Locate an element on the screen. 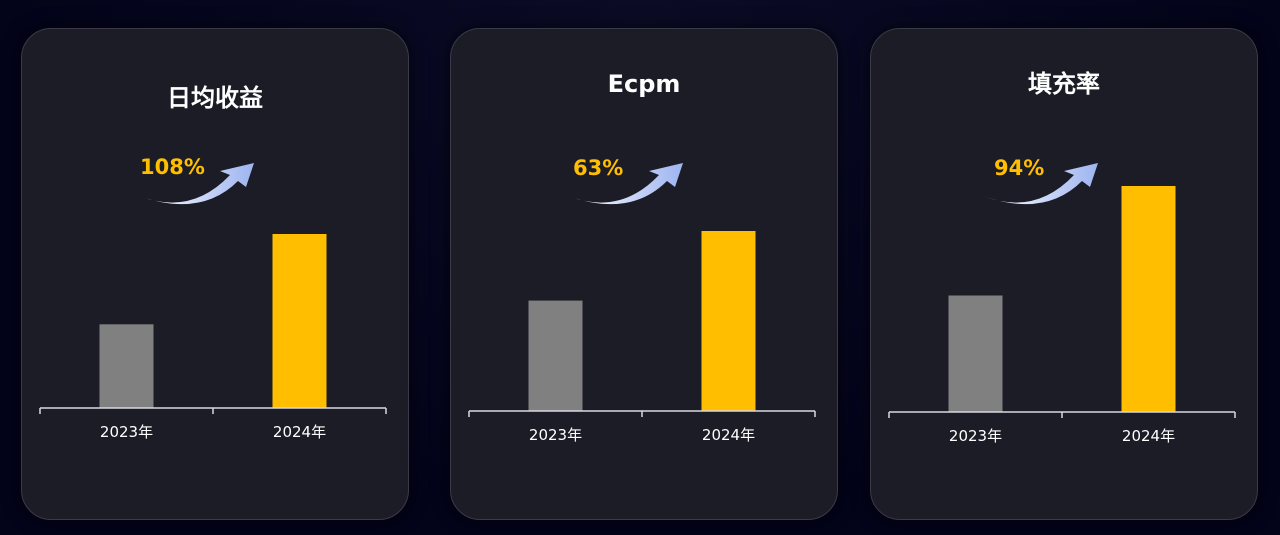  chart-title: 日均收益 is located at coordinates (215, 98).